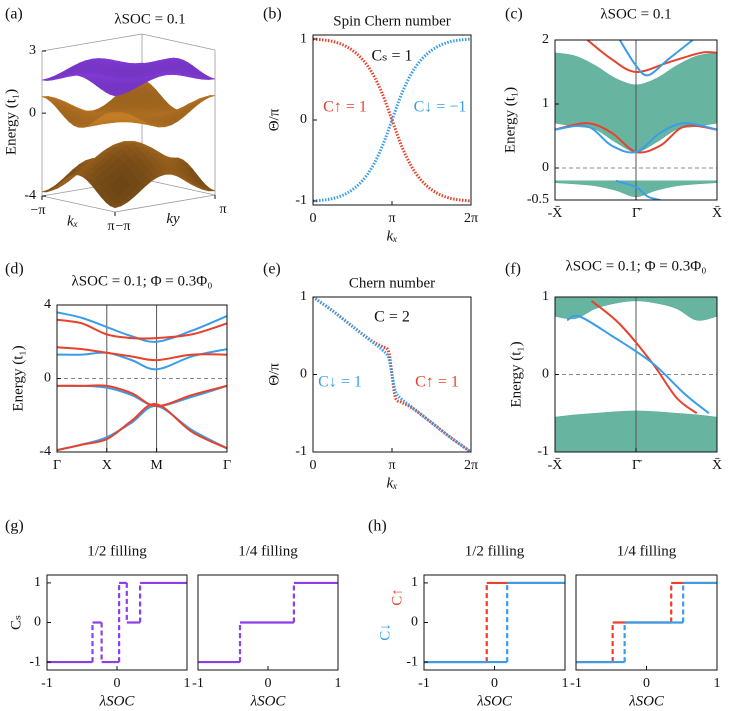  Describe the element at coordinates (385, 632) in the screenshot. I see `y-axis-label: C↓` at that location.